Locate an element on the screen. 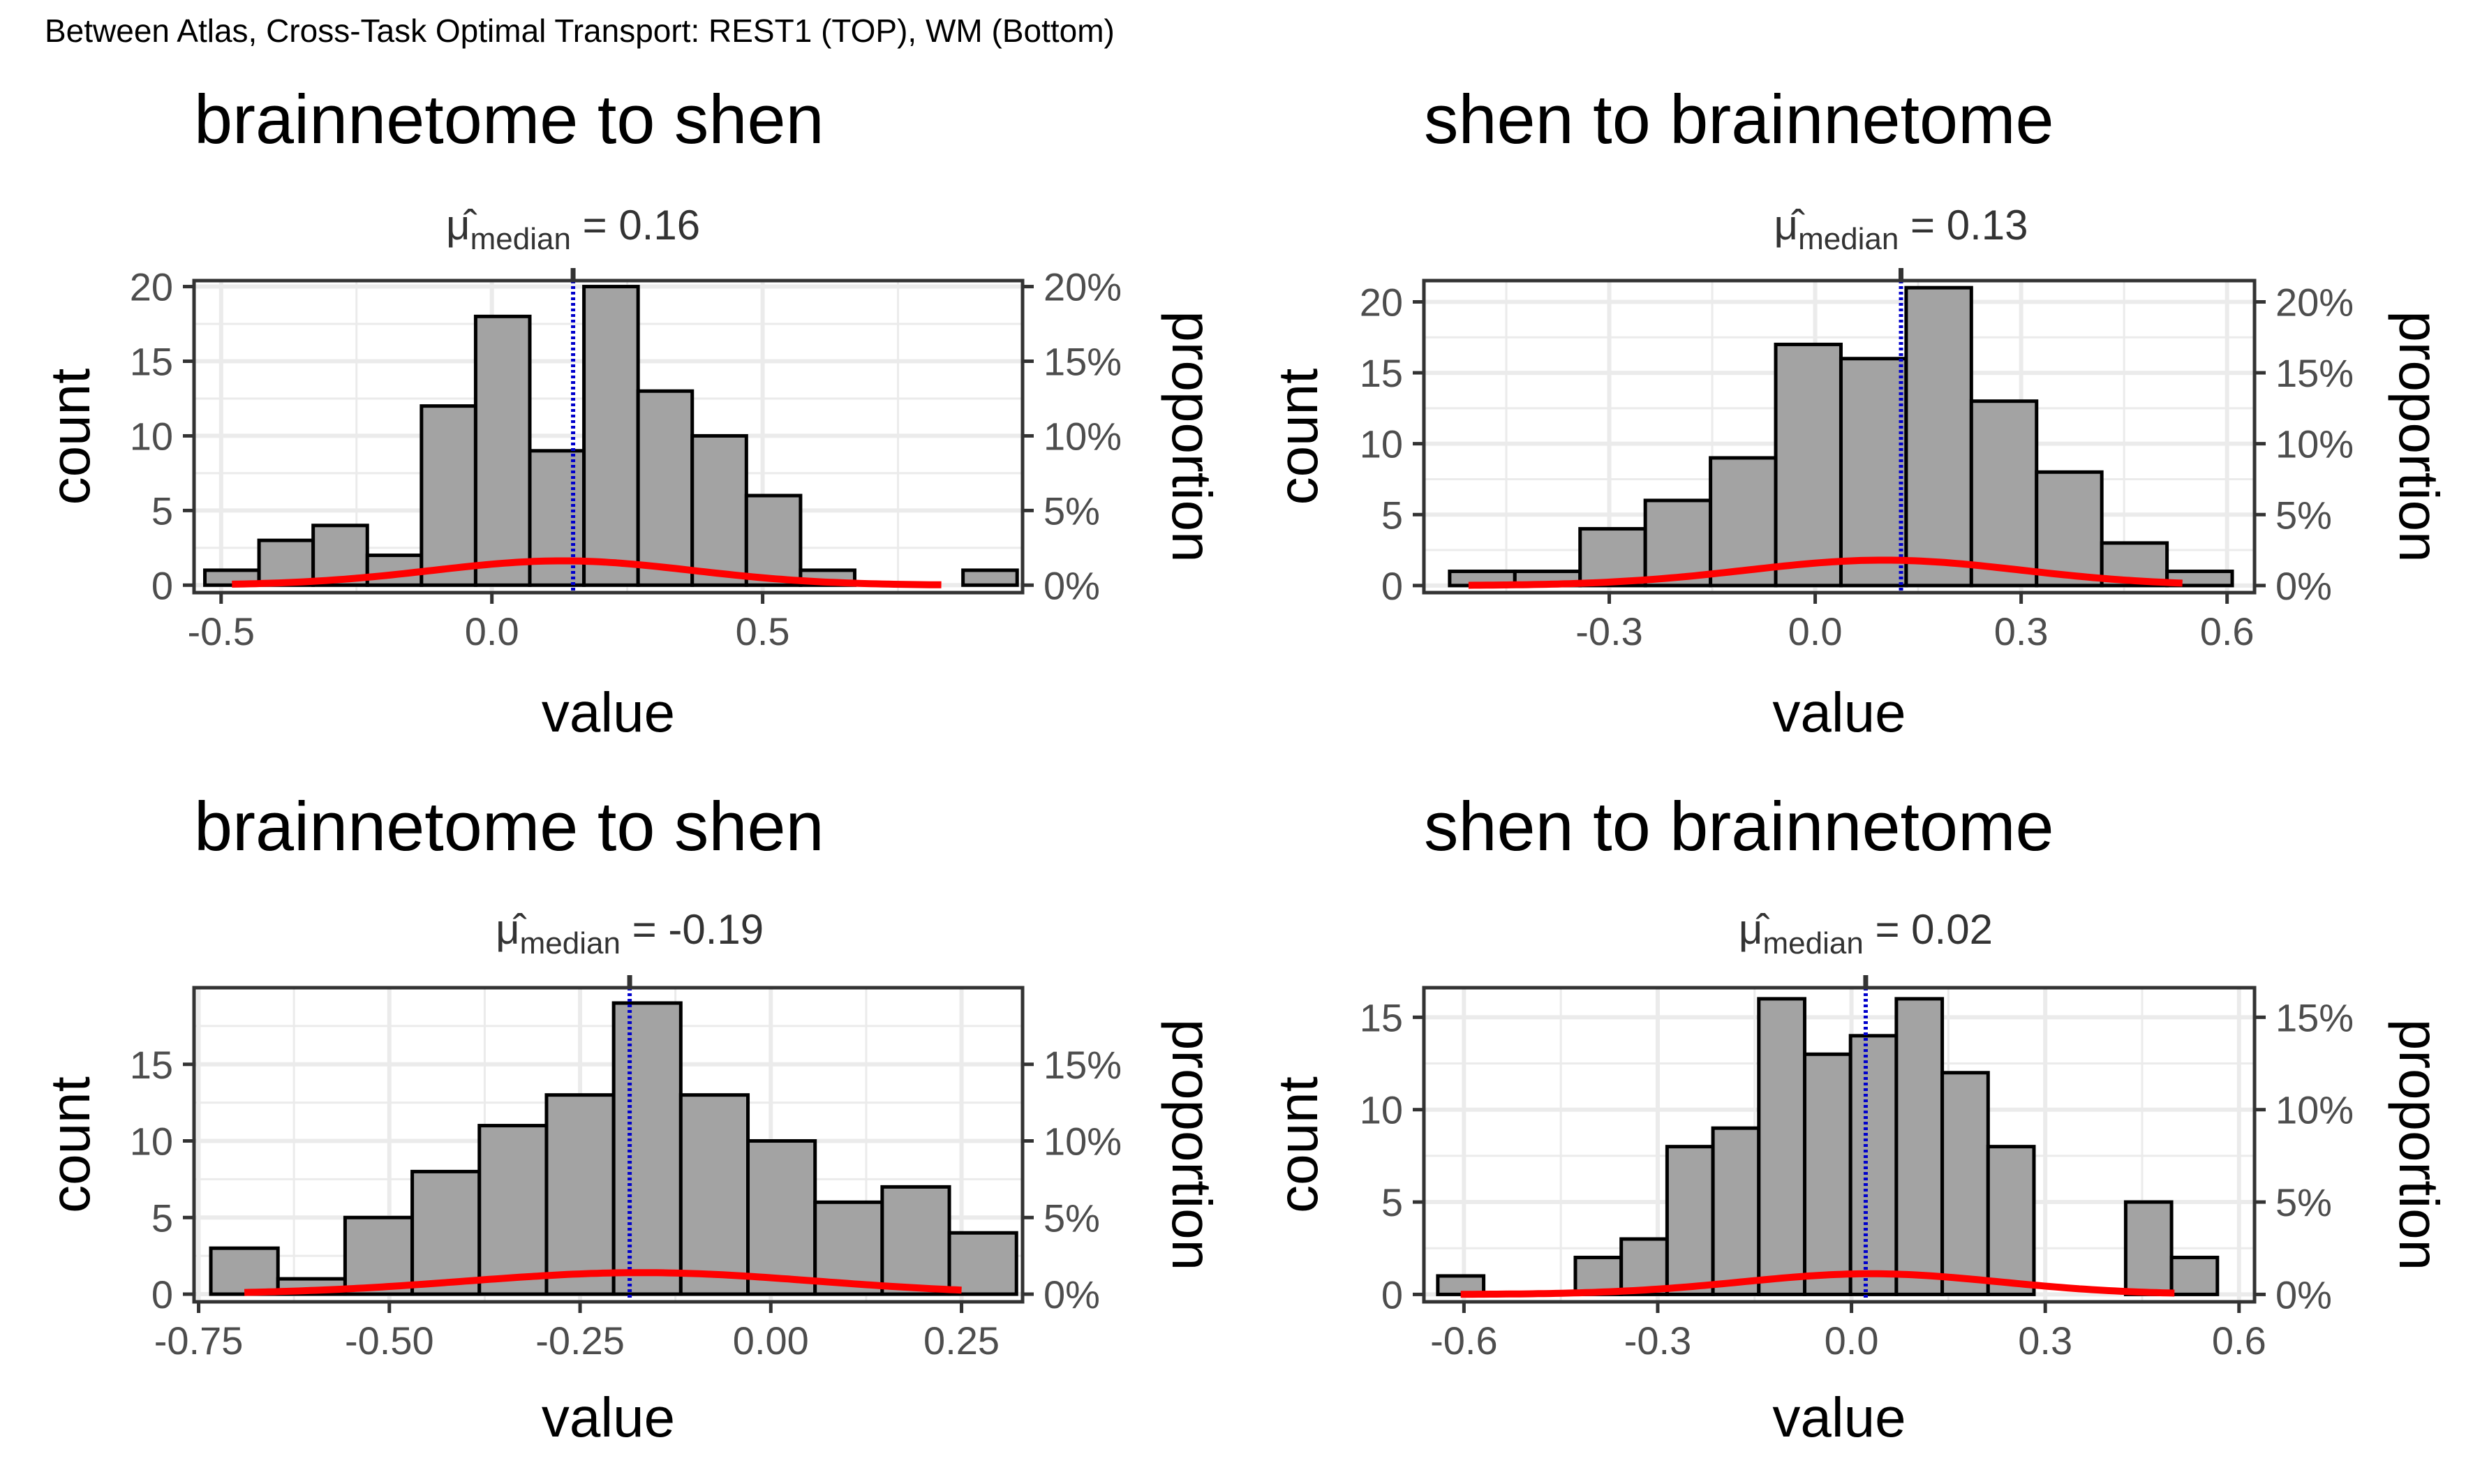 Image resolution: width=2473 pixels, height=1484 pixels. x-tick-label: 0.25 is located at coordinates (961, 1341).